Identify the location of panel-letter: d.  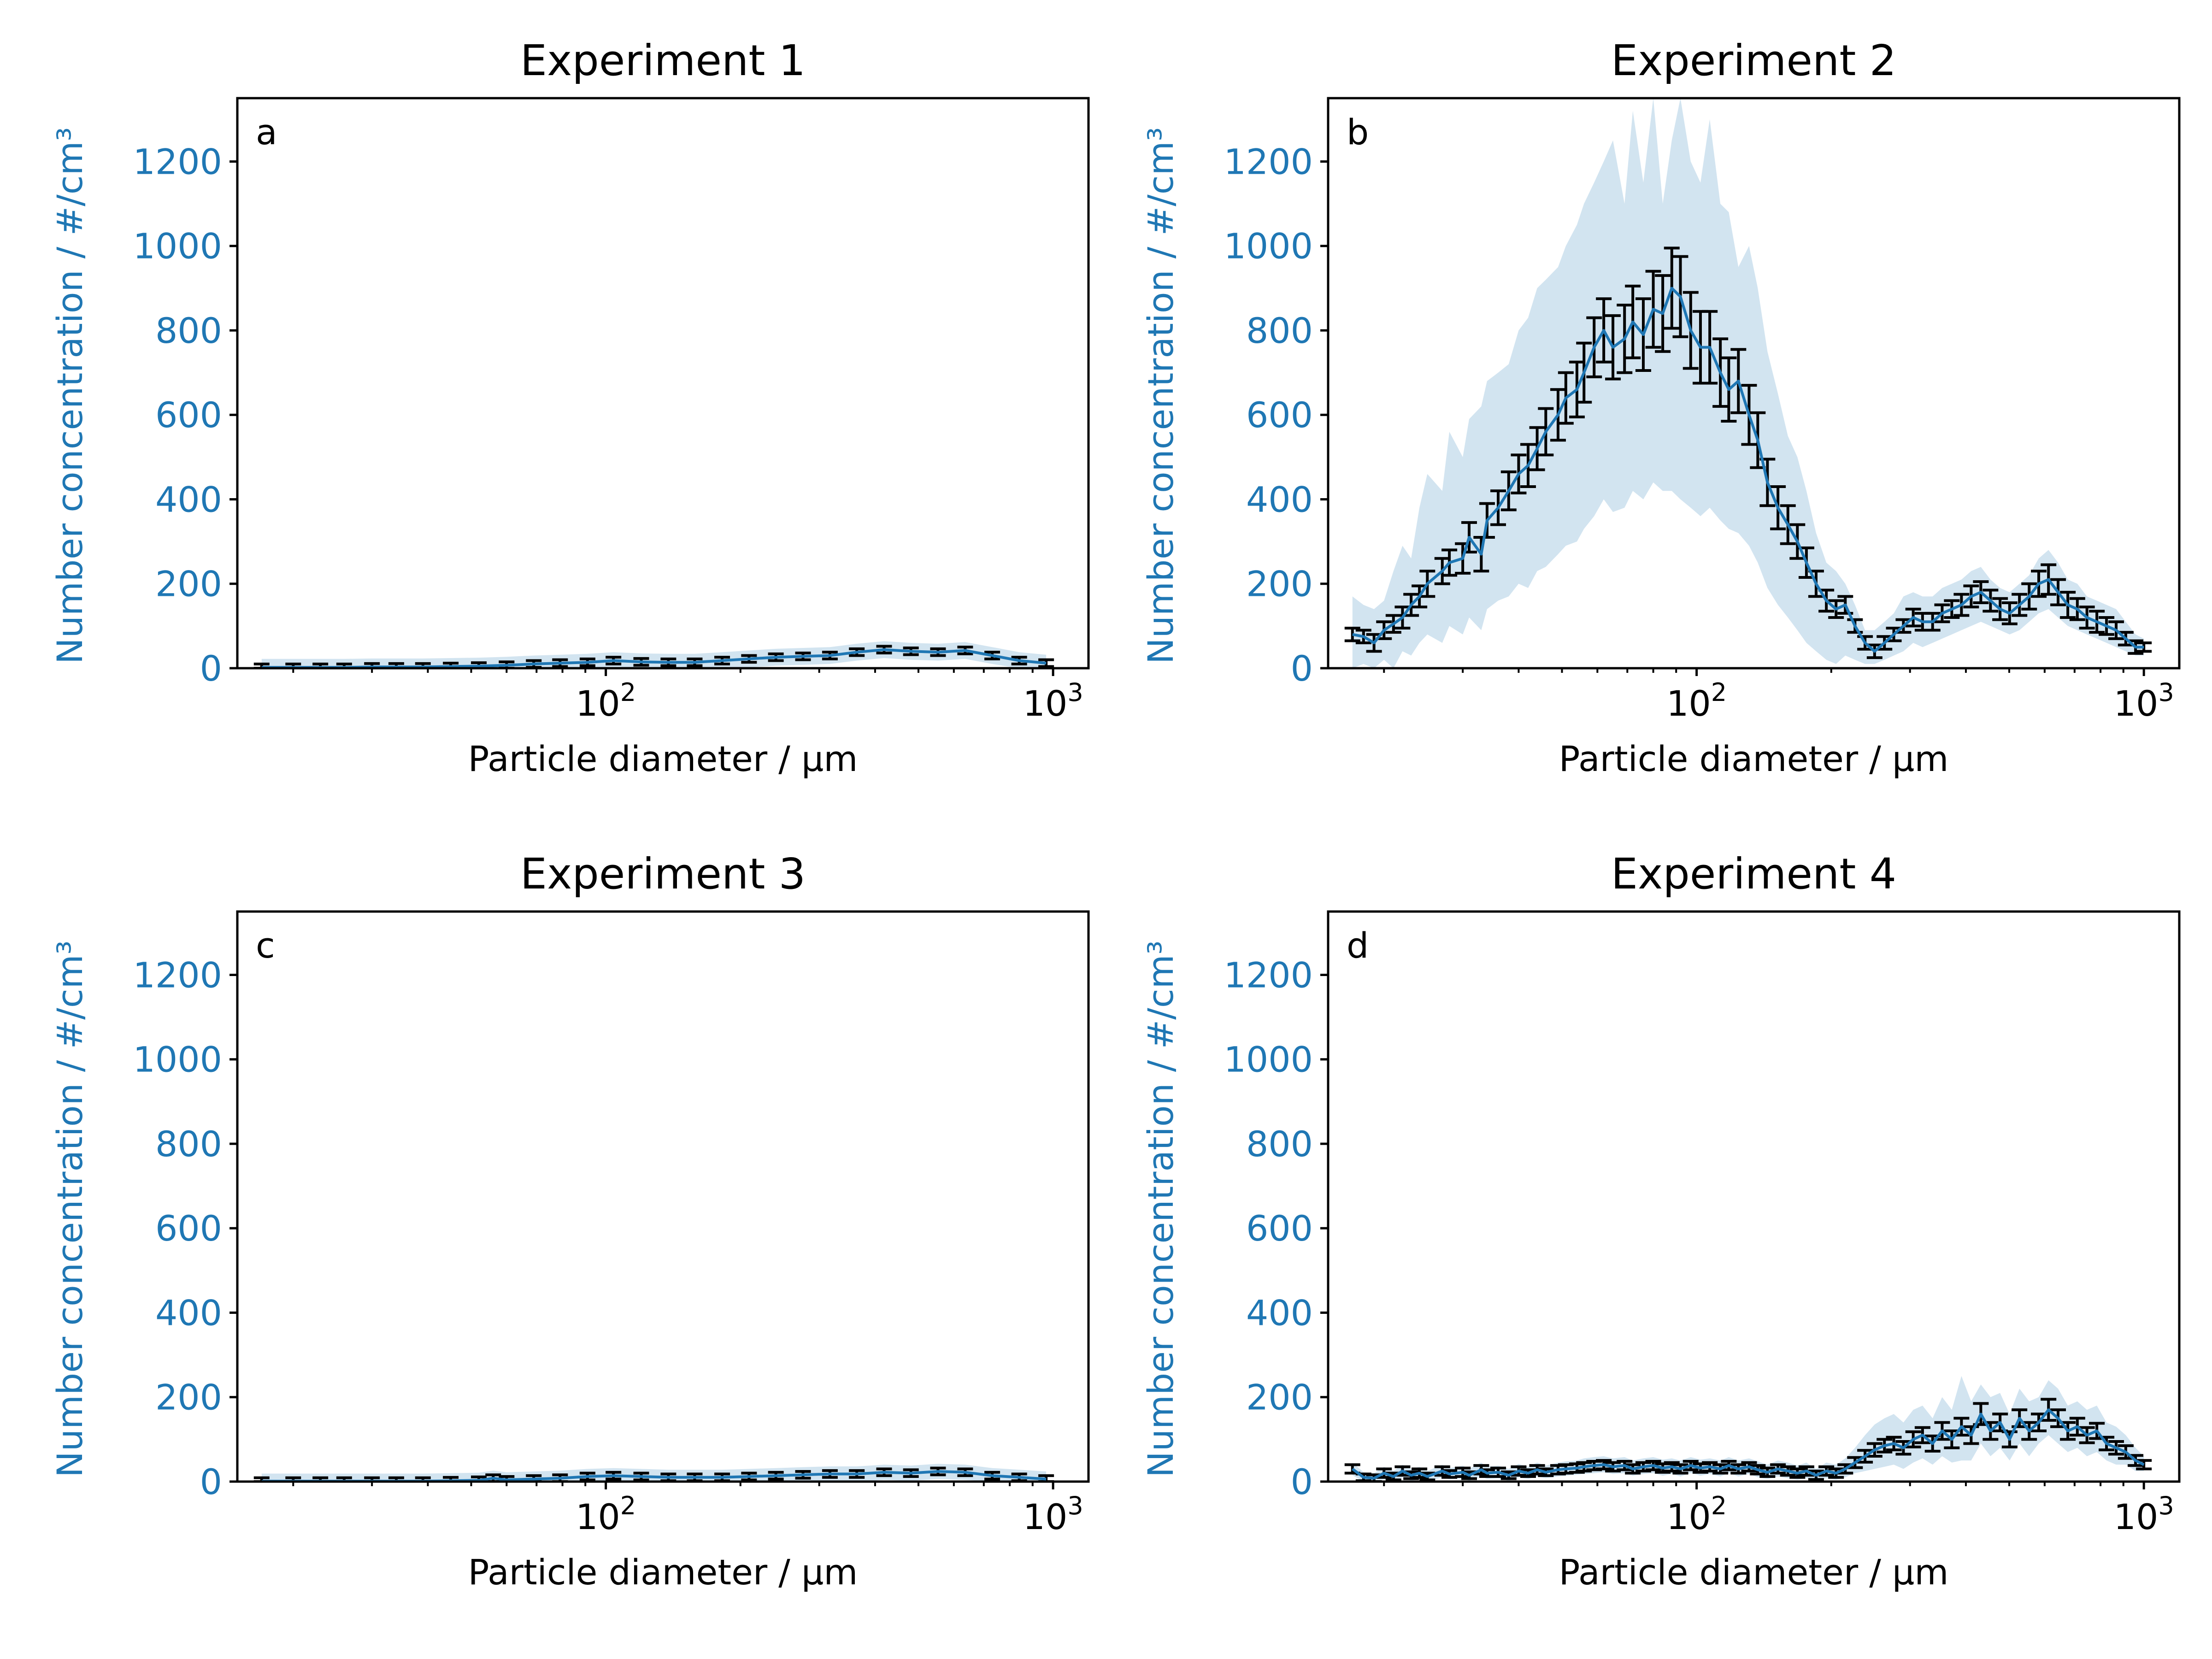
(1358, 945).